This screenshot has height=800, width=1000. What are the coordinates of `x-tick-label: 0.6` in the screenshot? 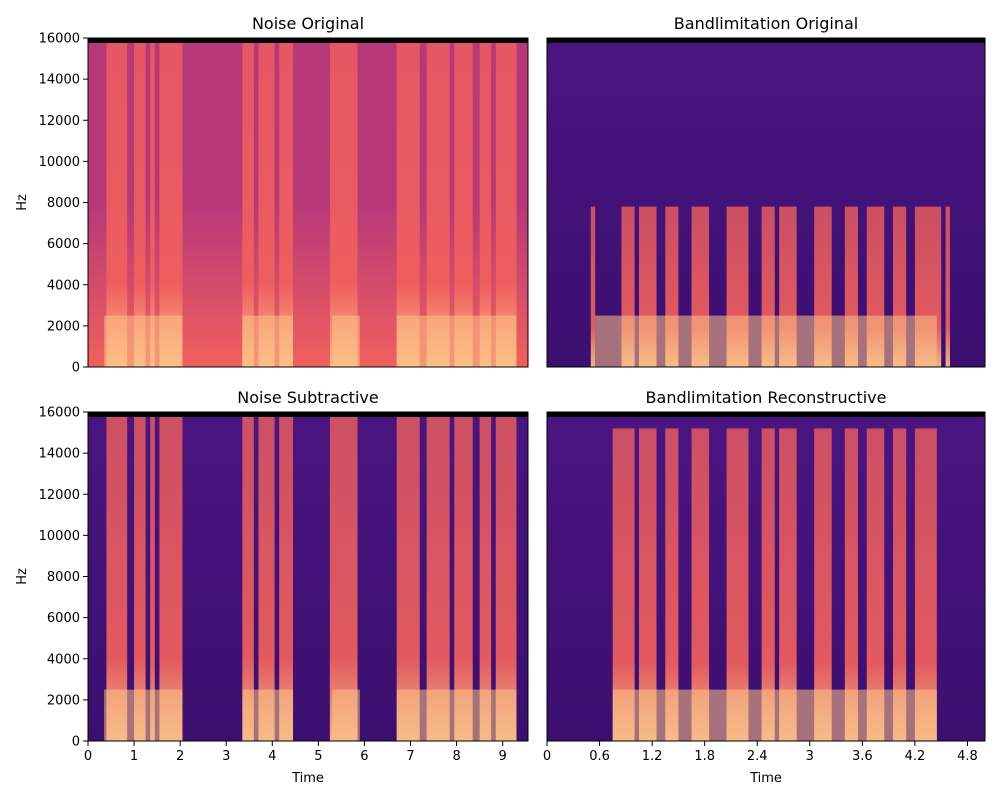 It's located at (599, 756).